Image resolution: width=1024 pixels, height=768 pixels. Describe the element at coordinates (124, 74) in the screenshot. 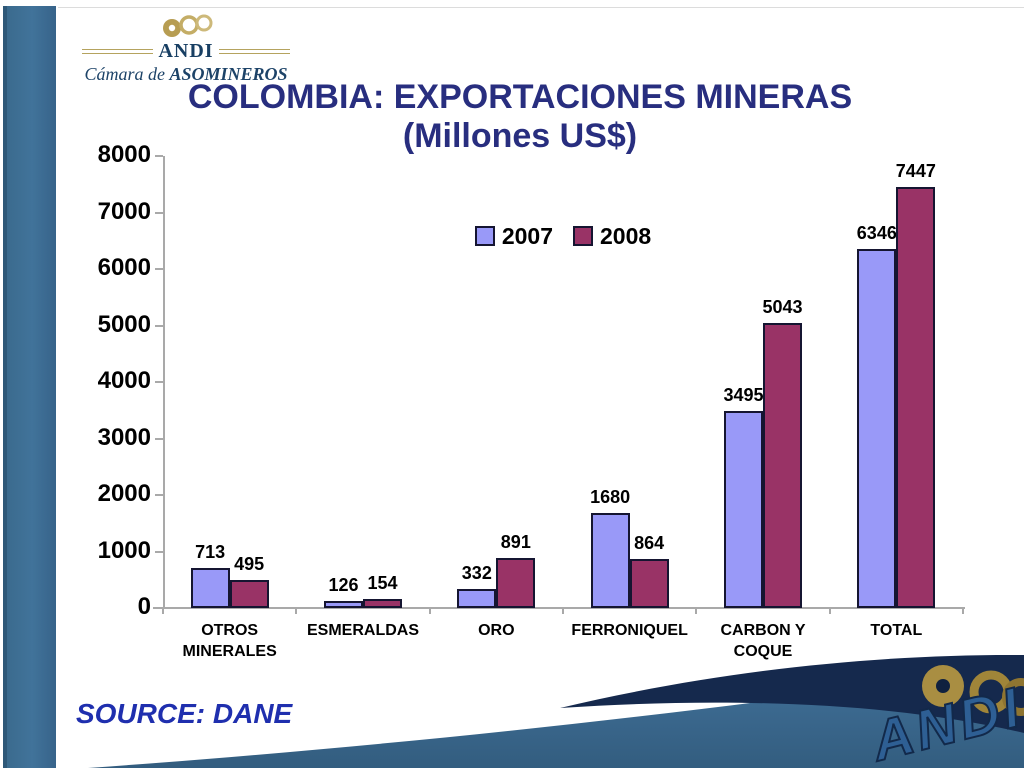

I see `logo-suborg-prefix: Cámara de` at that location.